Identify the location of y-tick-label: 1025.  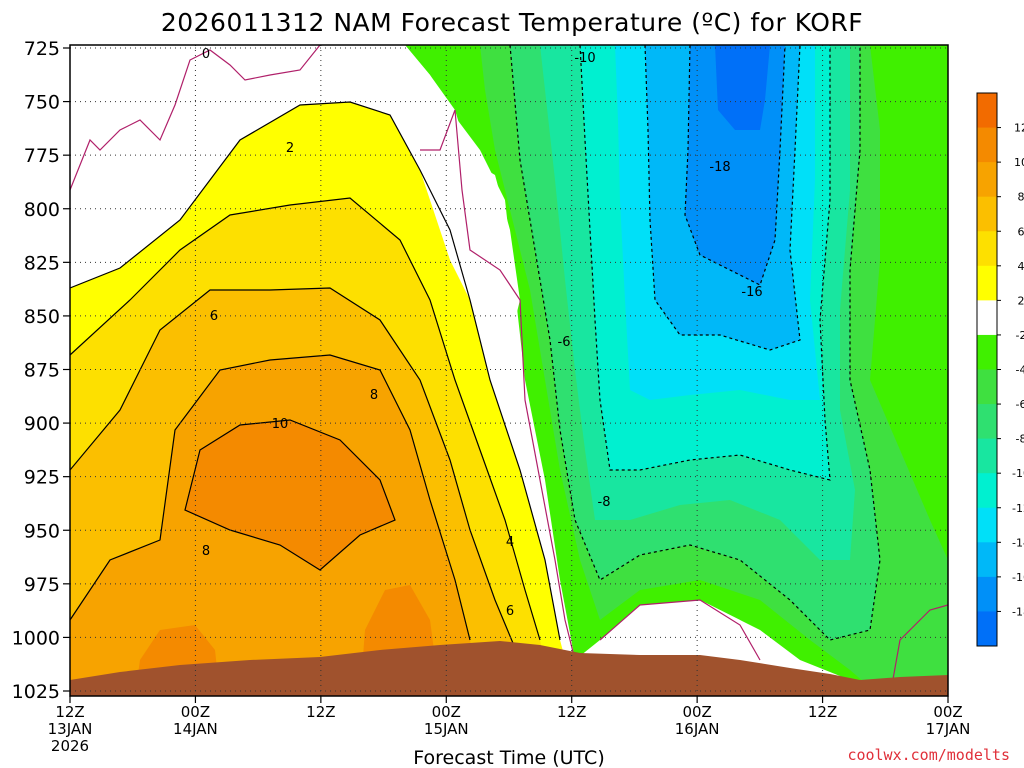
(36, 692).